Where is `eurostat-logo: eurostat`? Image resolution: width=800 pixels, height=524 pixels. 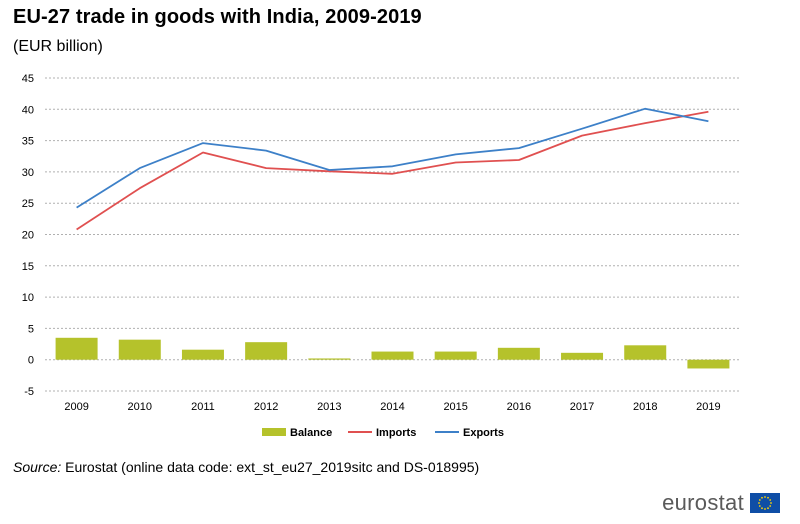 eurostat-logo: eurostat is located at coordinates (721, 503).